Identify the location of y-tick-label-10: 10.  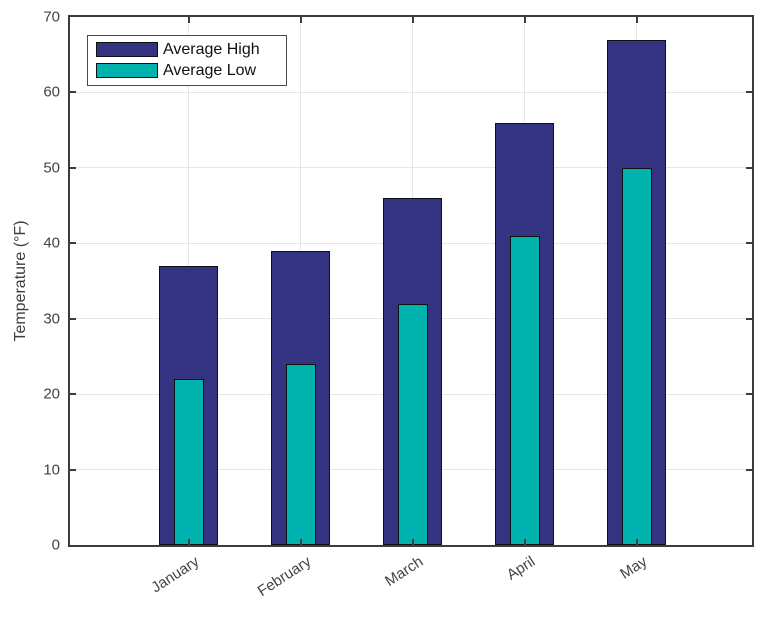
(51, 470).